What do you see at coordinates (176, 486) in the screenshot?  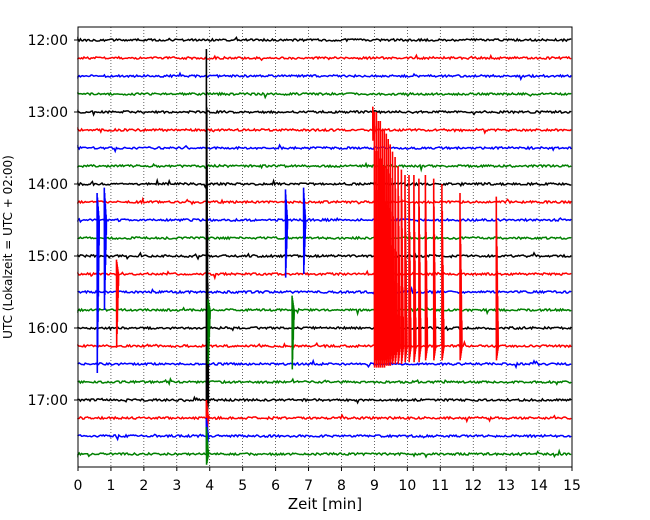 I see `x-tick-label: 3` at bounding box center [176, 486].